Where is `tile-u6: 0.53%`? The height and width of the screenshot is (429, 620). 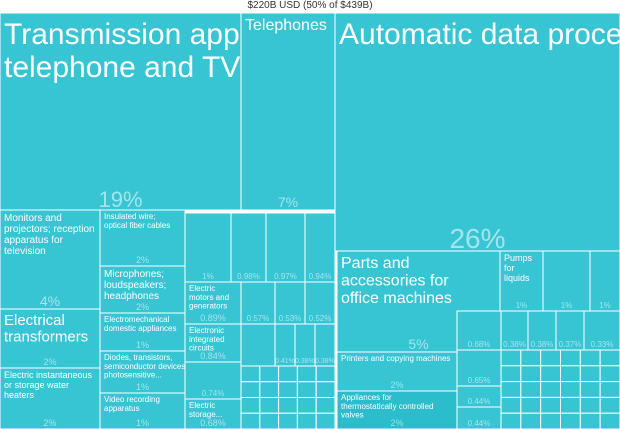
tile-u6: 0.53% is located at coordinates (290, 303).